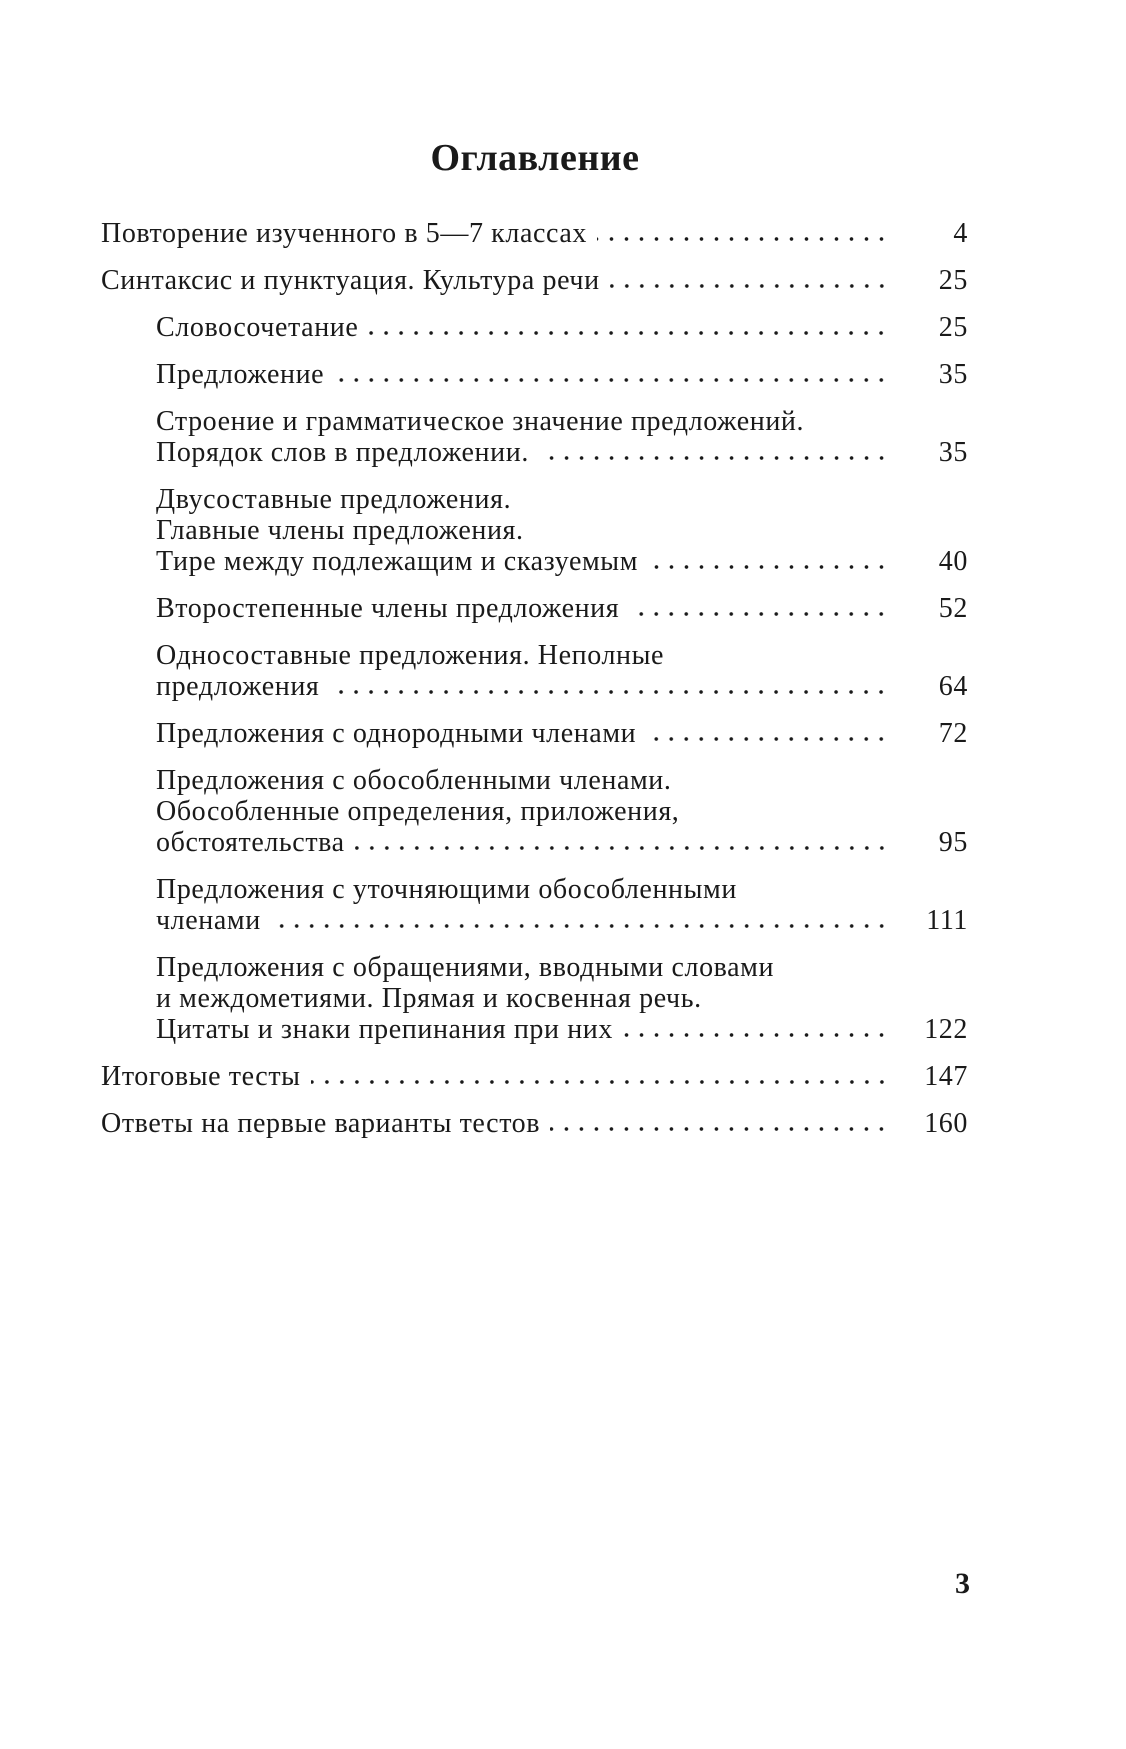  What do you see at coordinates (388, 608) in the screenshot?
I see `toc-entry-title: Второстепенные члены предложения` at bounding box center [388, 608].